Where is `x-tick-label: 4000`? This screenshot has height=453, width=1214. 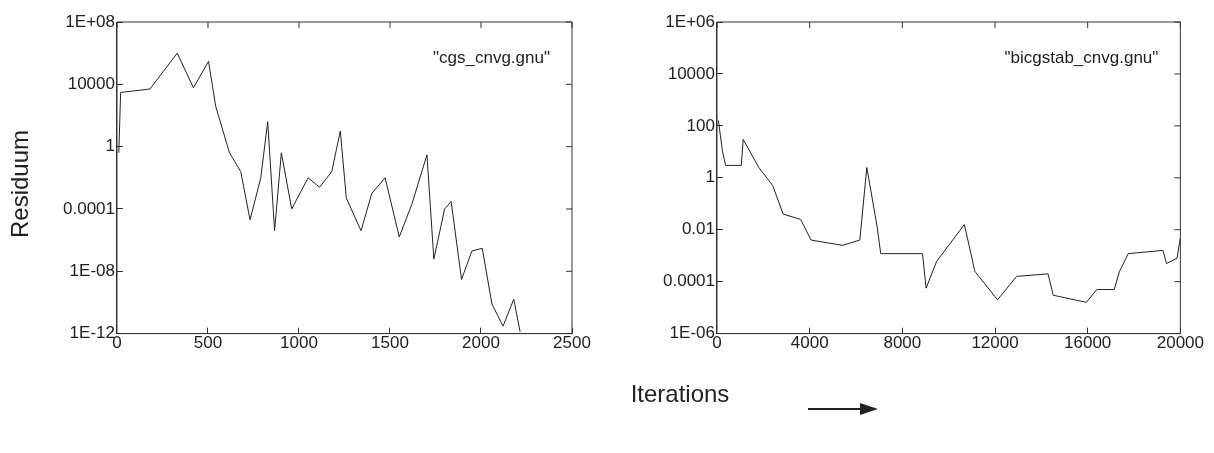 x-tick-label: 4000 is located at coordinates (809, 343).